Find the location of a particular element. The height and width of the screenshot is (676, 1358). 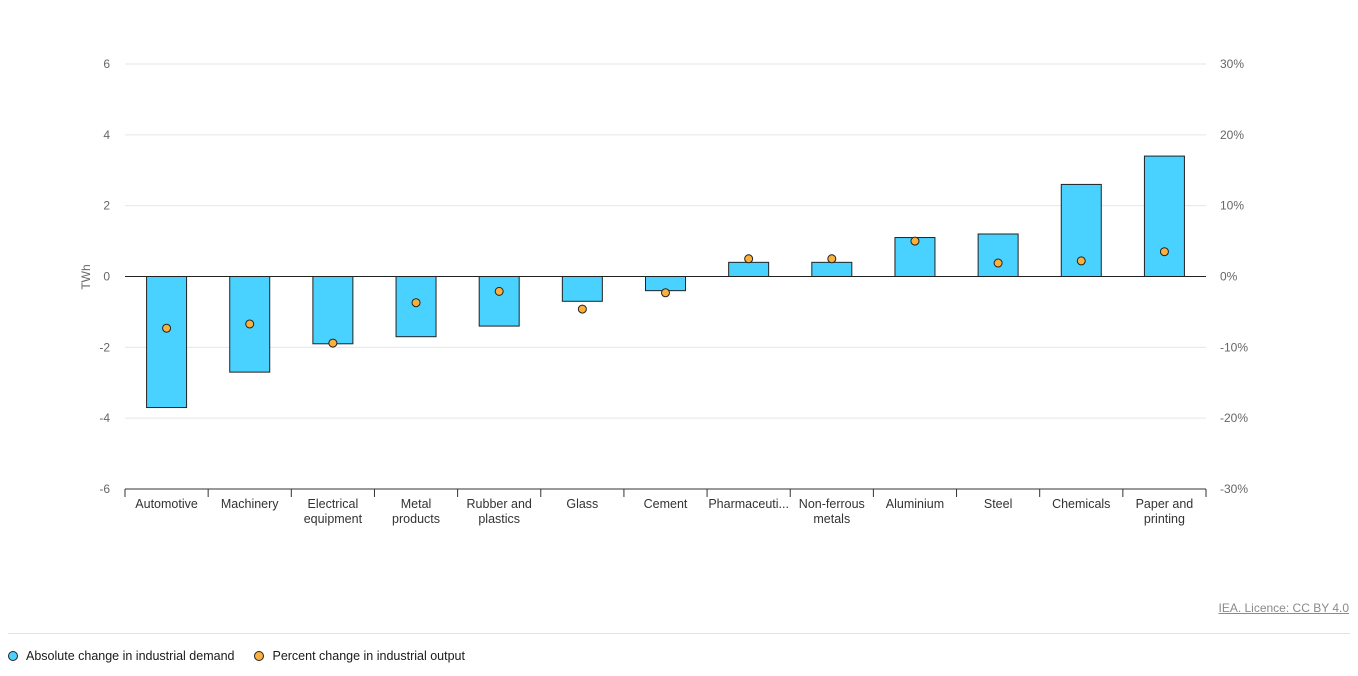

y-tick-label: 4 is located at coordinates (106, 135).